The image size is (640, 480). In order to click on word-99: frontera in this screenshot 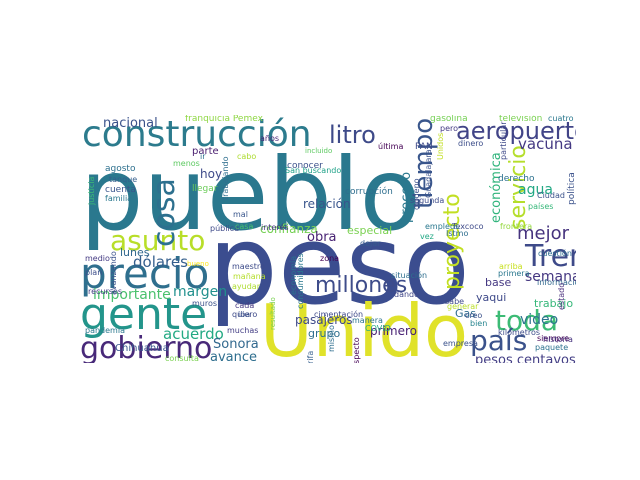, I will do `click(516, 226)`.